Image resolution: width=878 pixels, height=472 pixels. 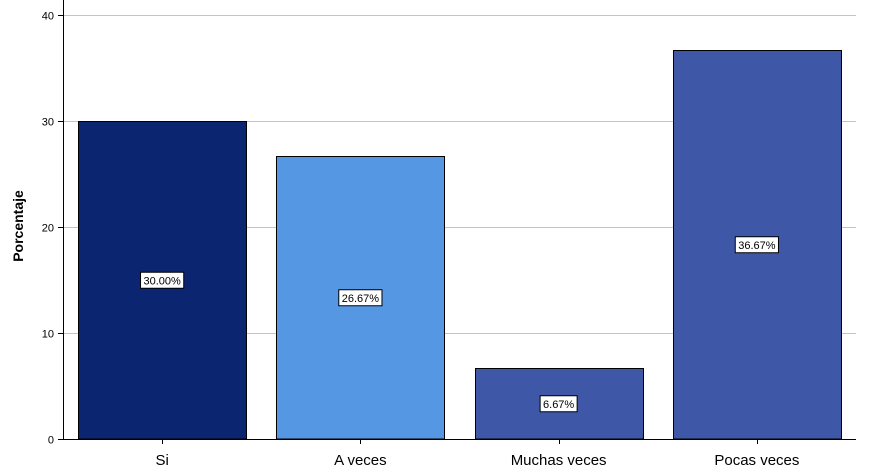 I want to click on data-label: 6.67%, so click(x=558, y=404).